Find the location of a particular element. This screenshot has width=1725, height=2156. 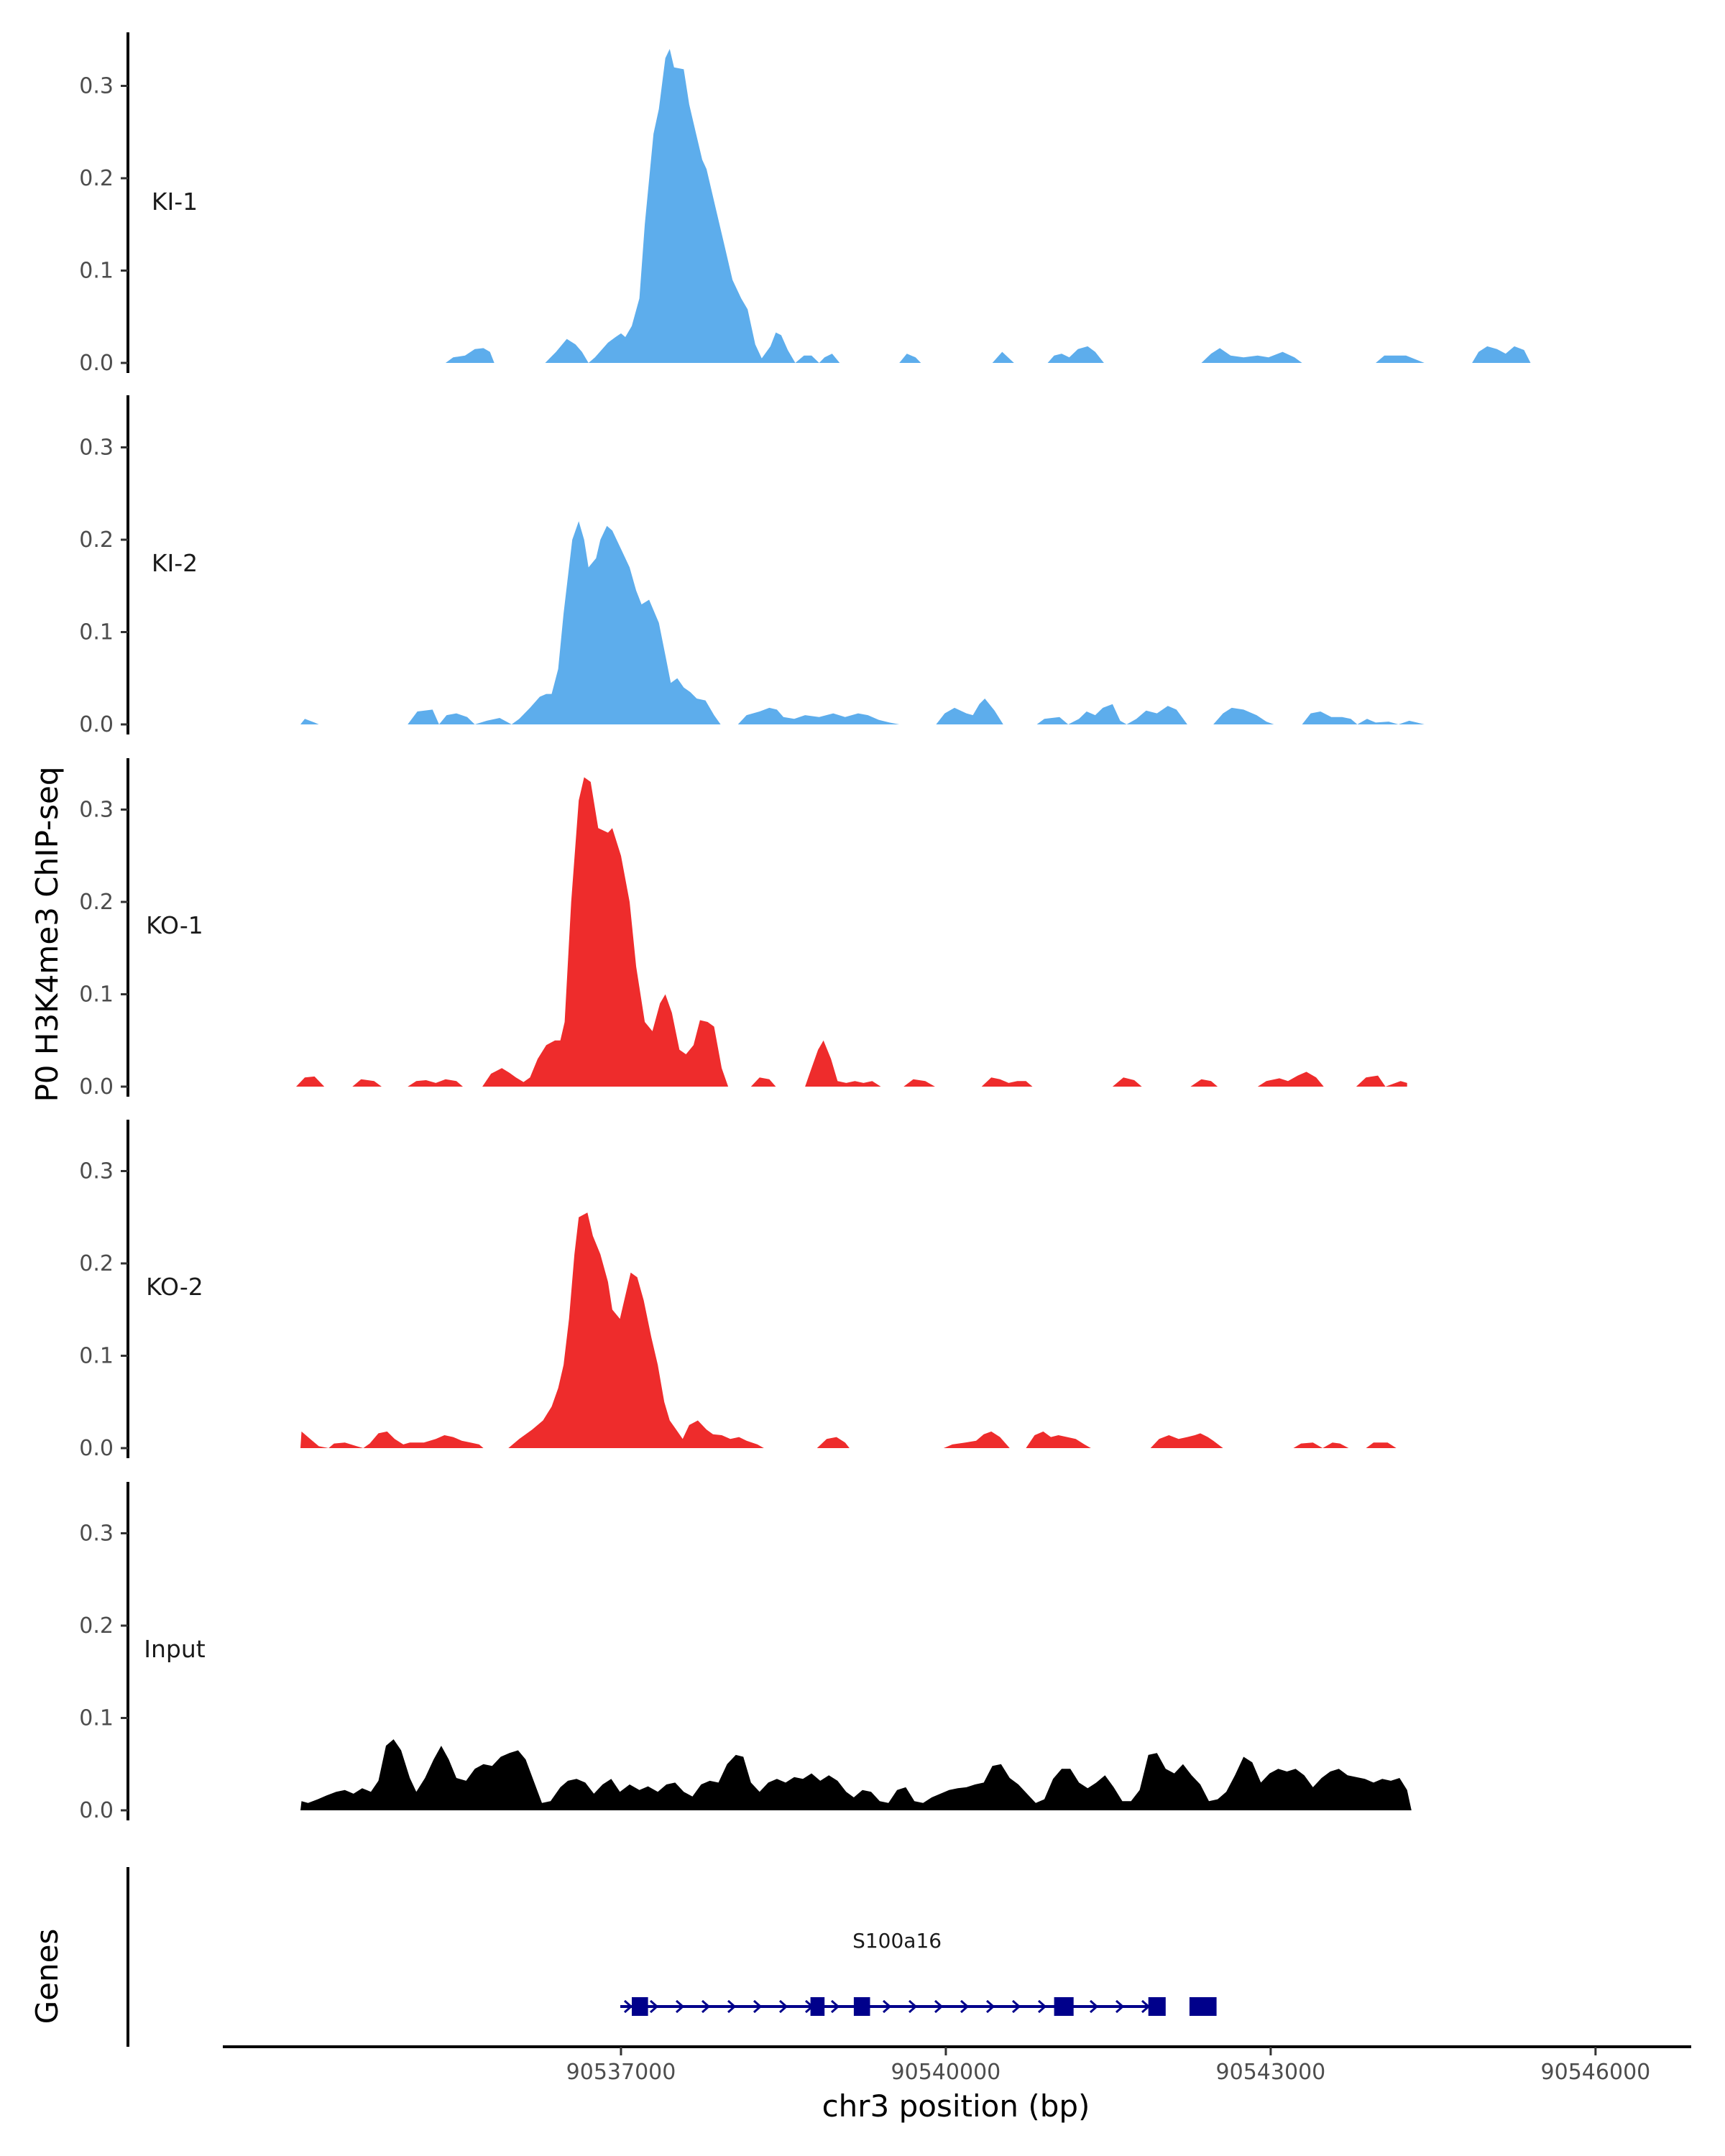

track-label: KI-2 is located at coordinates (175, 563).